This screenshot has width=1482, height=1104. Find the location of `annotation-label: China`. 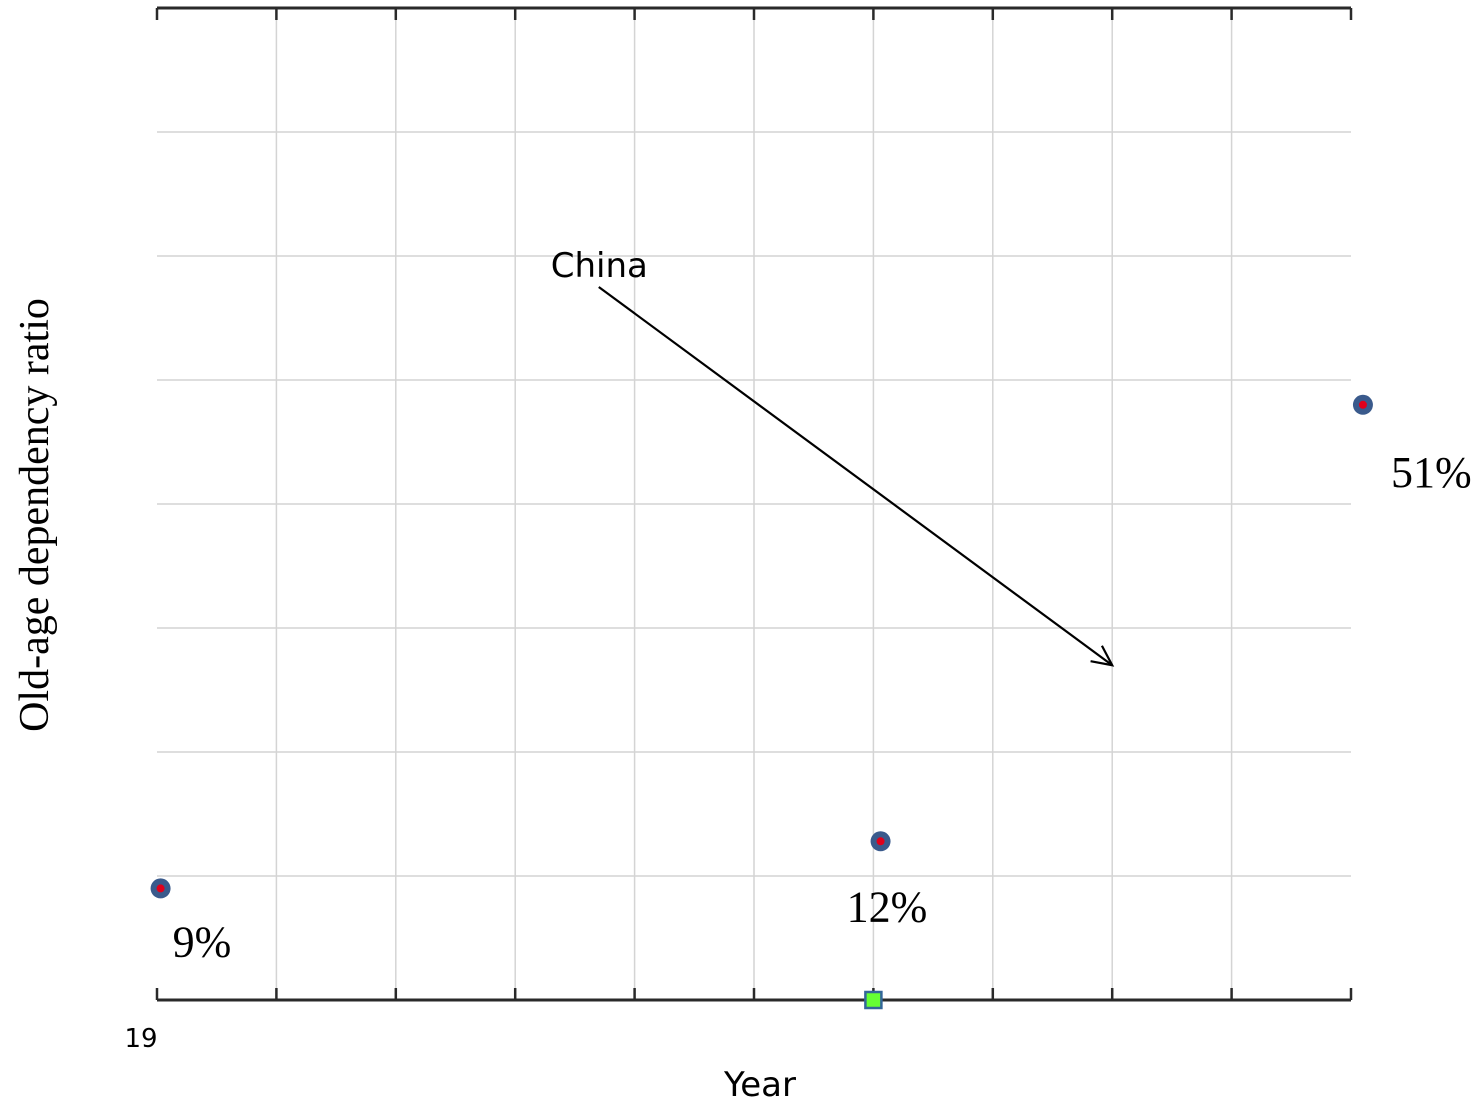

annotation-label: China is located at coordinates (599, 266).